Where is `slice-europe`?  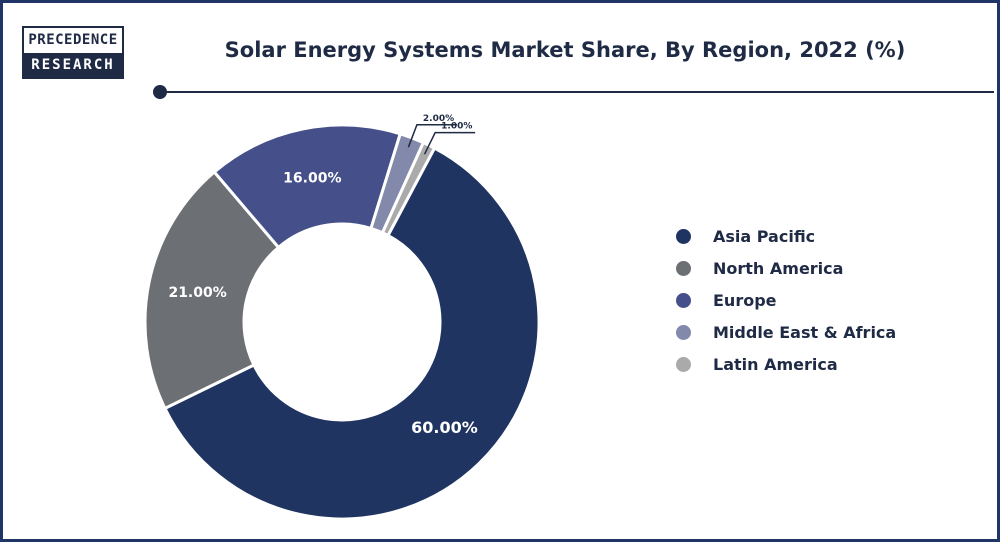 slice-europe is located at coordinates (307, 186).